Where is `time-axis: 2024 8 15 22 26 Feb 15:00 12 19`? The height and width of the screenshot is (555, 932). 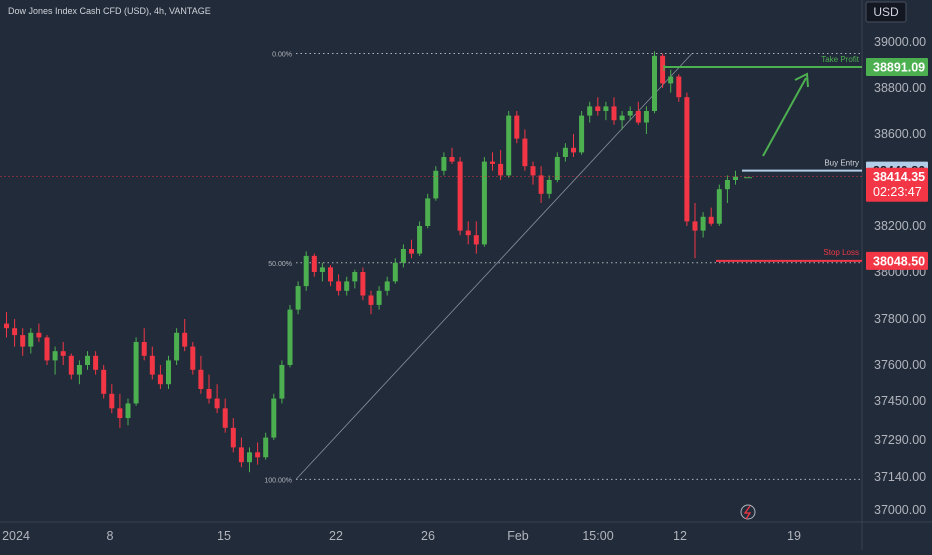
time-axis: 2024 8 15 22 26 Feb 15:00 12 19 is located at coordinates (401, 536).